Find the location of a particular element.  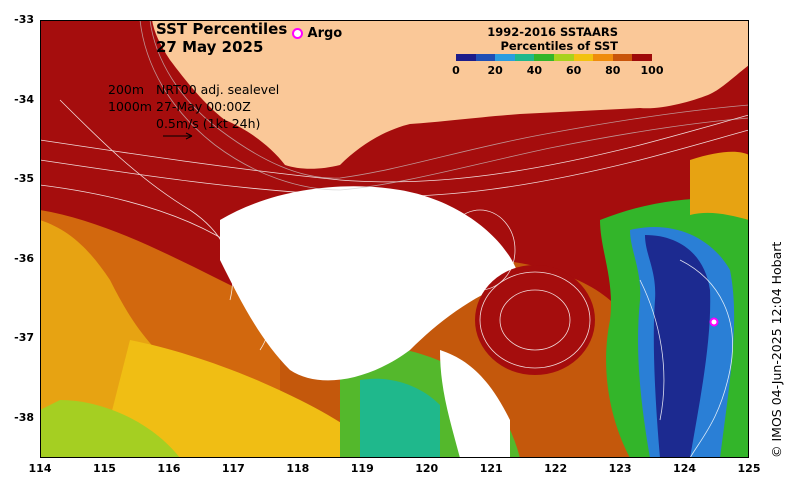

cloud-gap-south is located at coordinates (475, 404).